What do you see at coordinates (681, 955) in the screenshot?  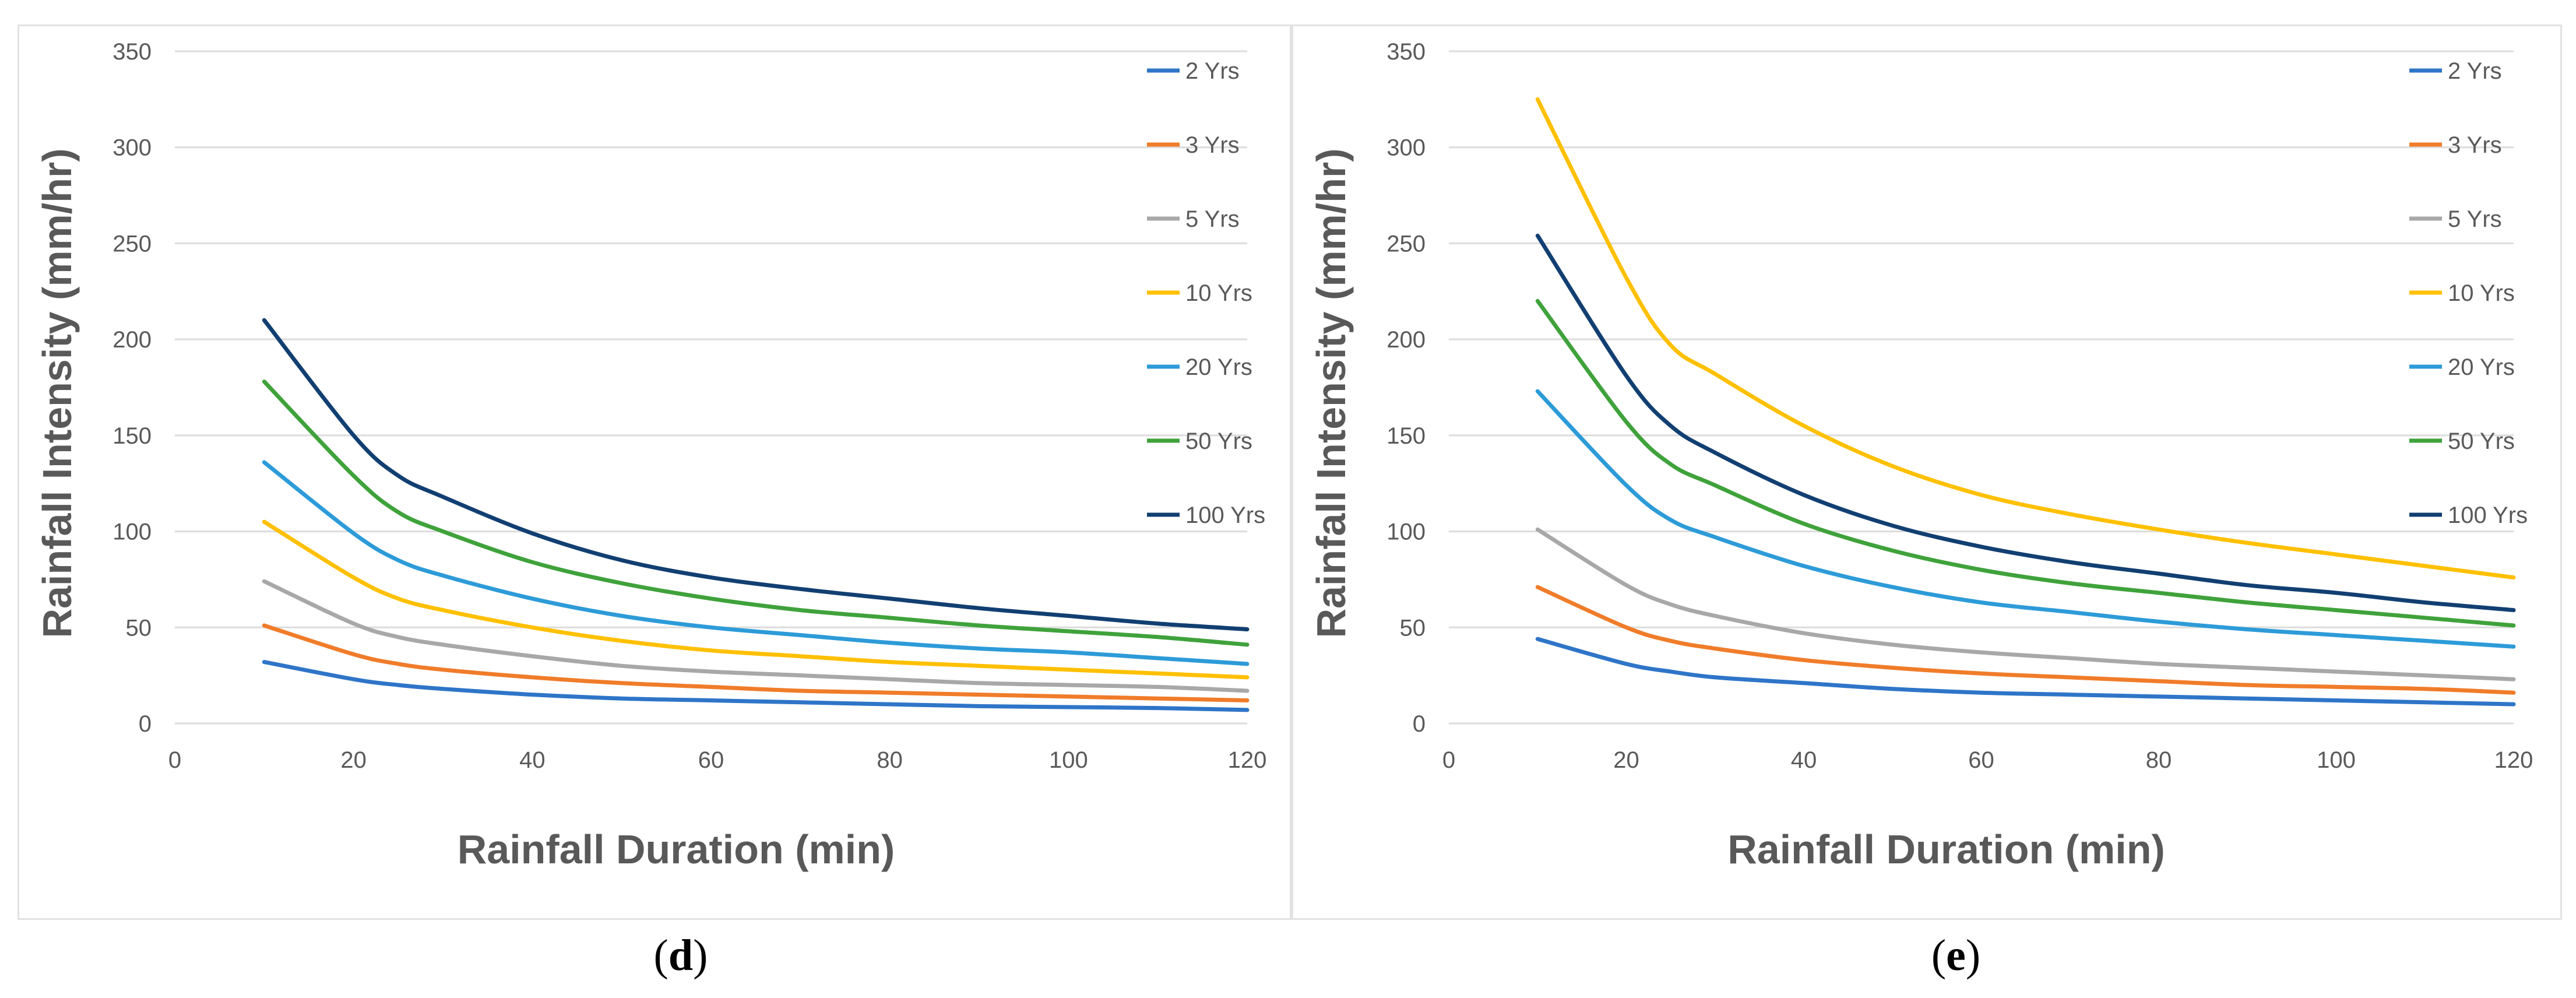 I see `panel-label-d: (d)` at bounding box center [681, 955].